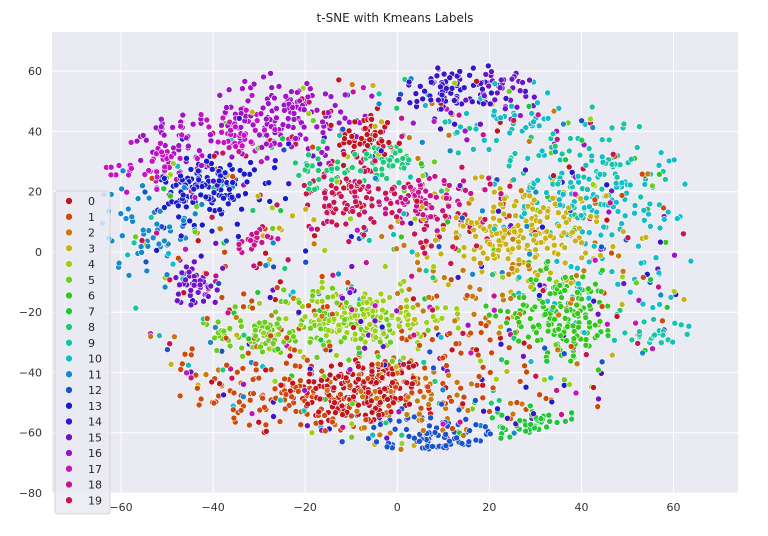 This screenshot has height=536, width=768. Describe the element at coordinates (394, 507) in the screenshot. I see `x-axis-ticks: −60 −40 −20 0 20 40 60` at that location.